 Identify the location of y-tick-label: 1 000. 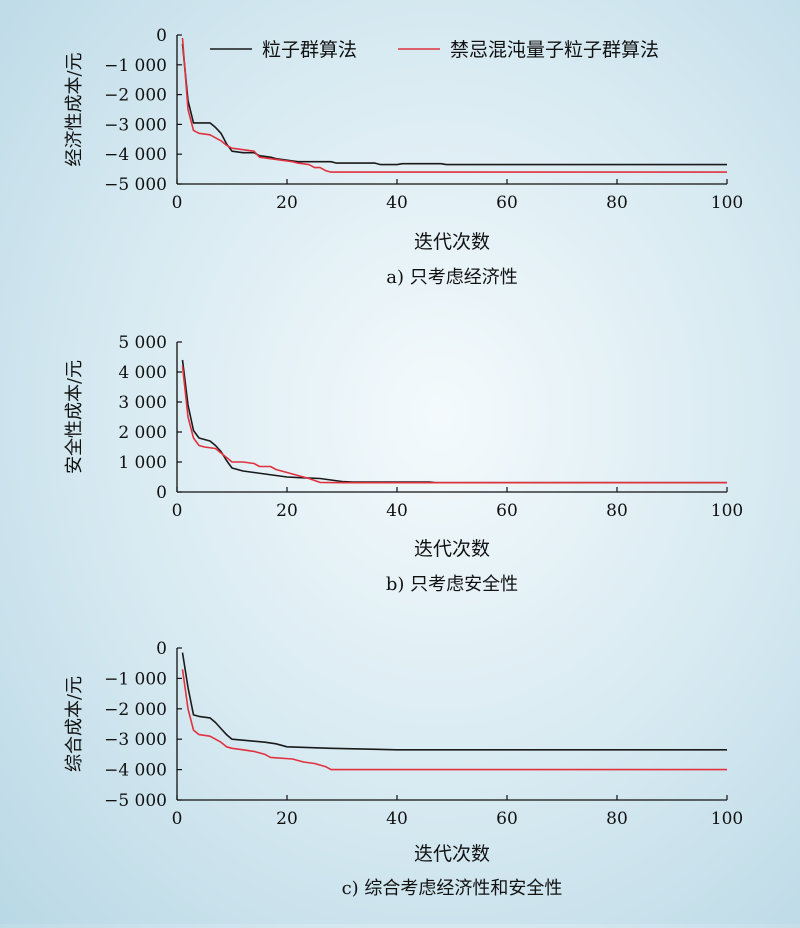
(142, 463).